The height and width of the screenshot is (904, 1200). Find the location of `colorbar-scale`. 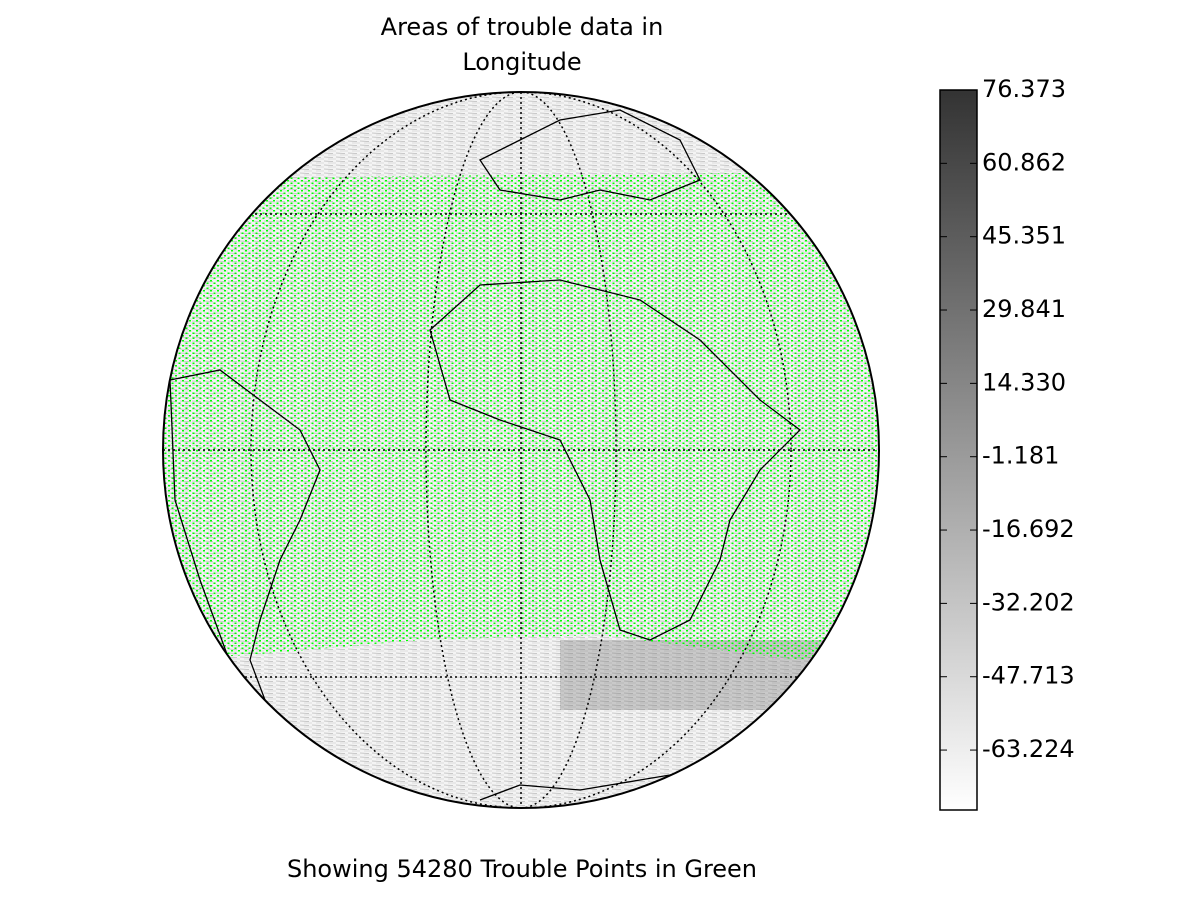

colorbar-scale is located at coordinates (958, 450).